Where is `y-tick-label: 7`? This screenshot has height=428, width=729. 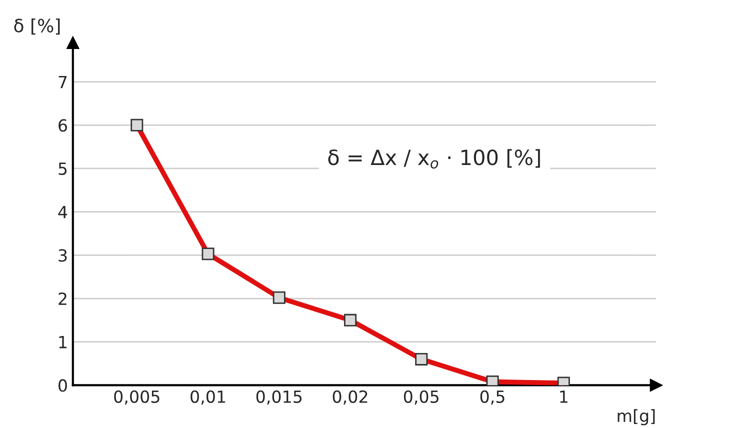 y-tick-label: 7 is located at coordinates (62, 82).